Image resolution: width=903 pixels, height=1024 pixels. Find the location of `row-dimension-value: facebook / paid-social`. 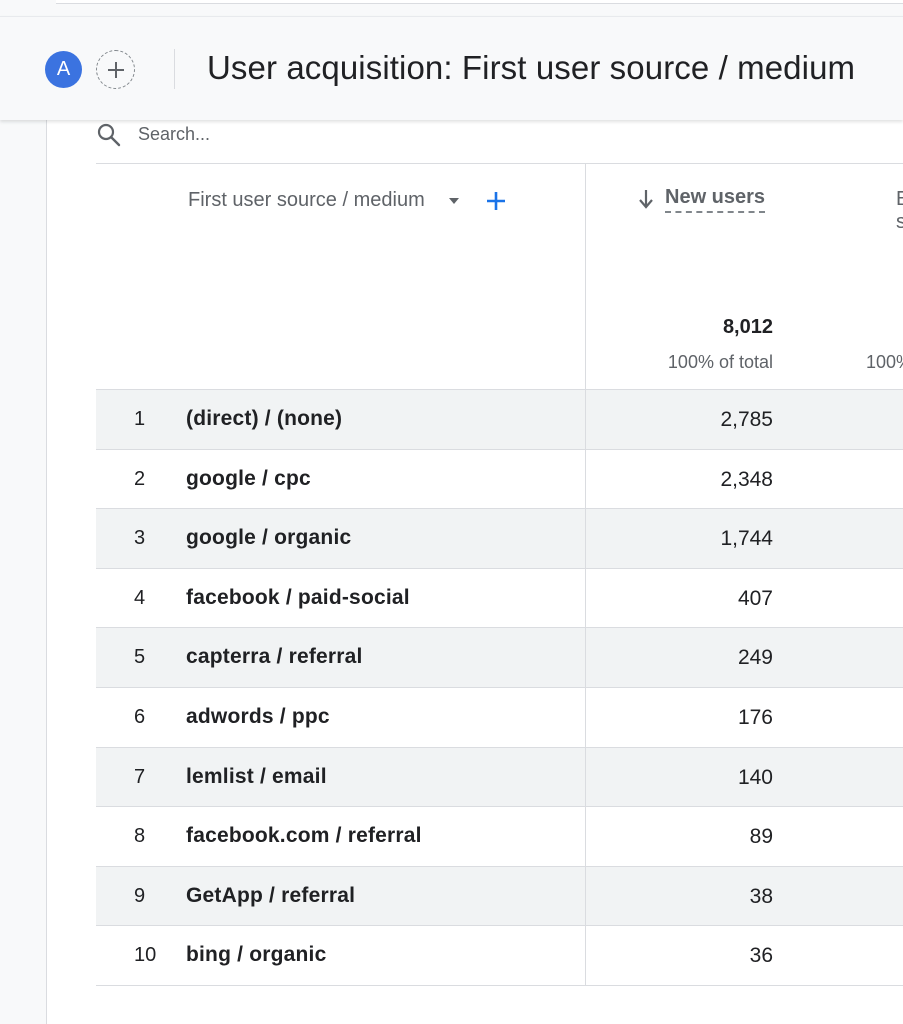

row-dimension-value: facebook / paid-social is located at coordinates (298, 597).